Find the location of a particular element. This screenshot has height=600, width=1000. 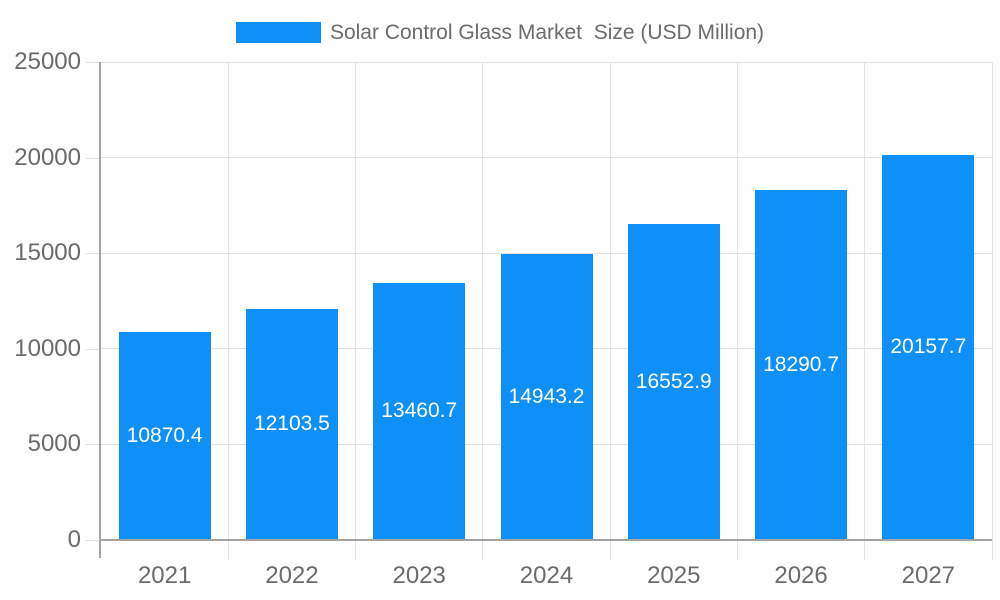

y-axis-tick-label: 15000 is located at coordinates (47, 253).